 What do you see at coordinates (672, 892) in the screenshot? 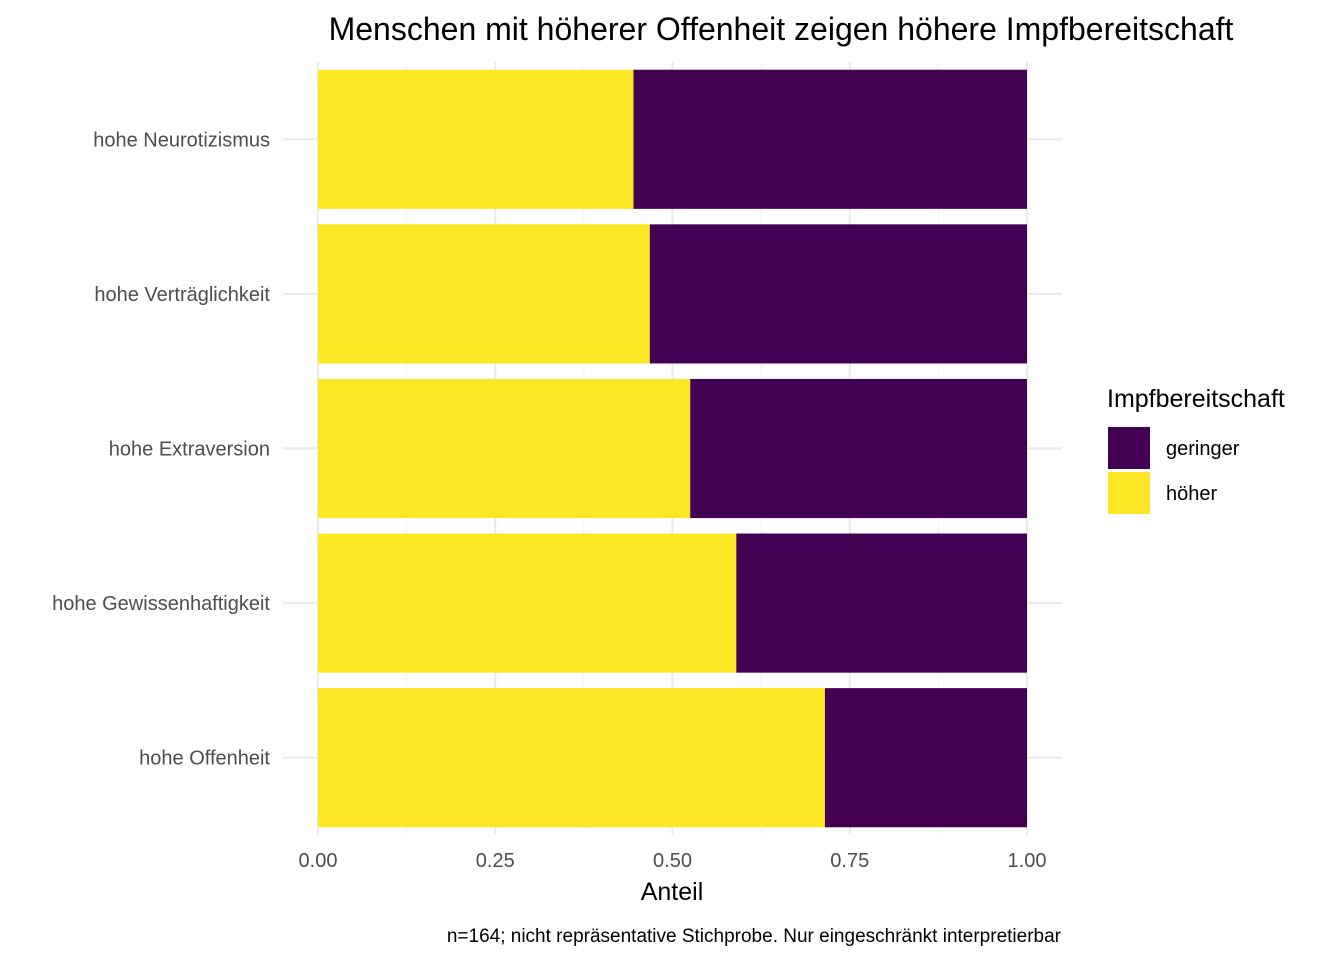
I see `x-axis-title: Anteil` at bounding box center [672, 892].